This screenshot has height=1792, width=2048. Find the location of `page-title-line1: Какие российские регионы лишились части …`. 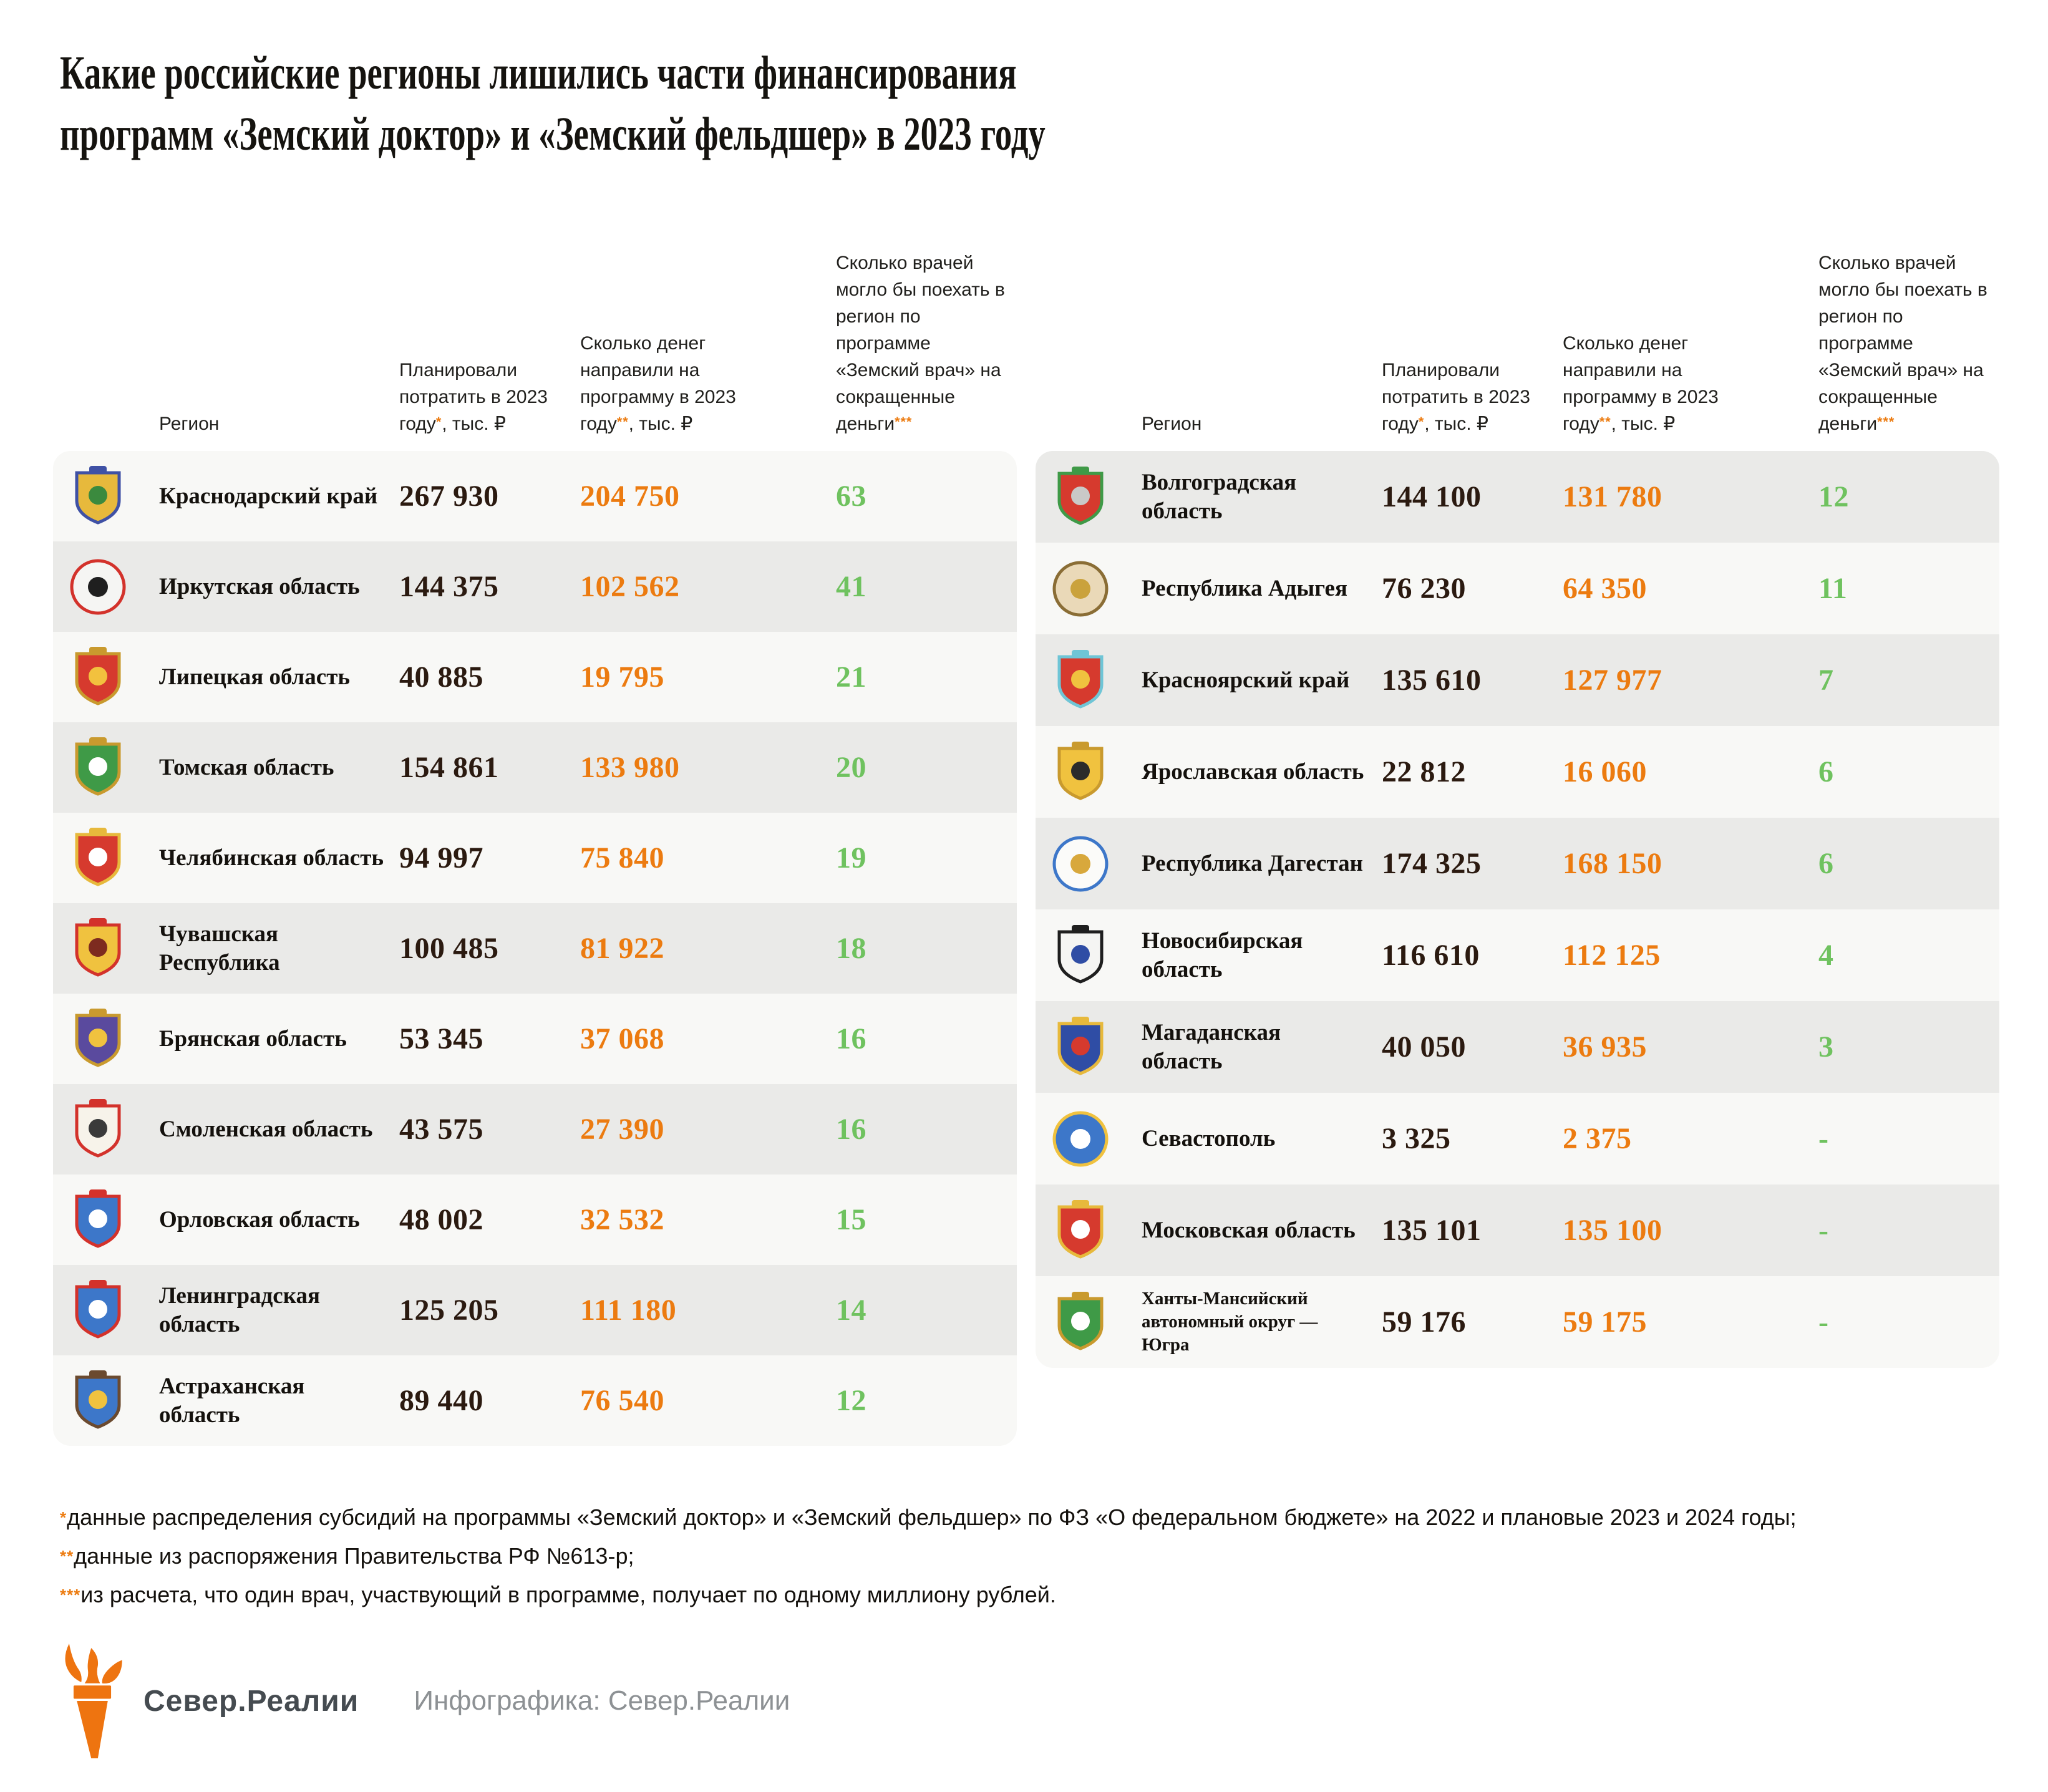

page-title-line1: Какие российские регионы лишились части … is located at coordinates (538, 73).